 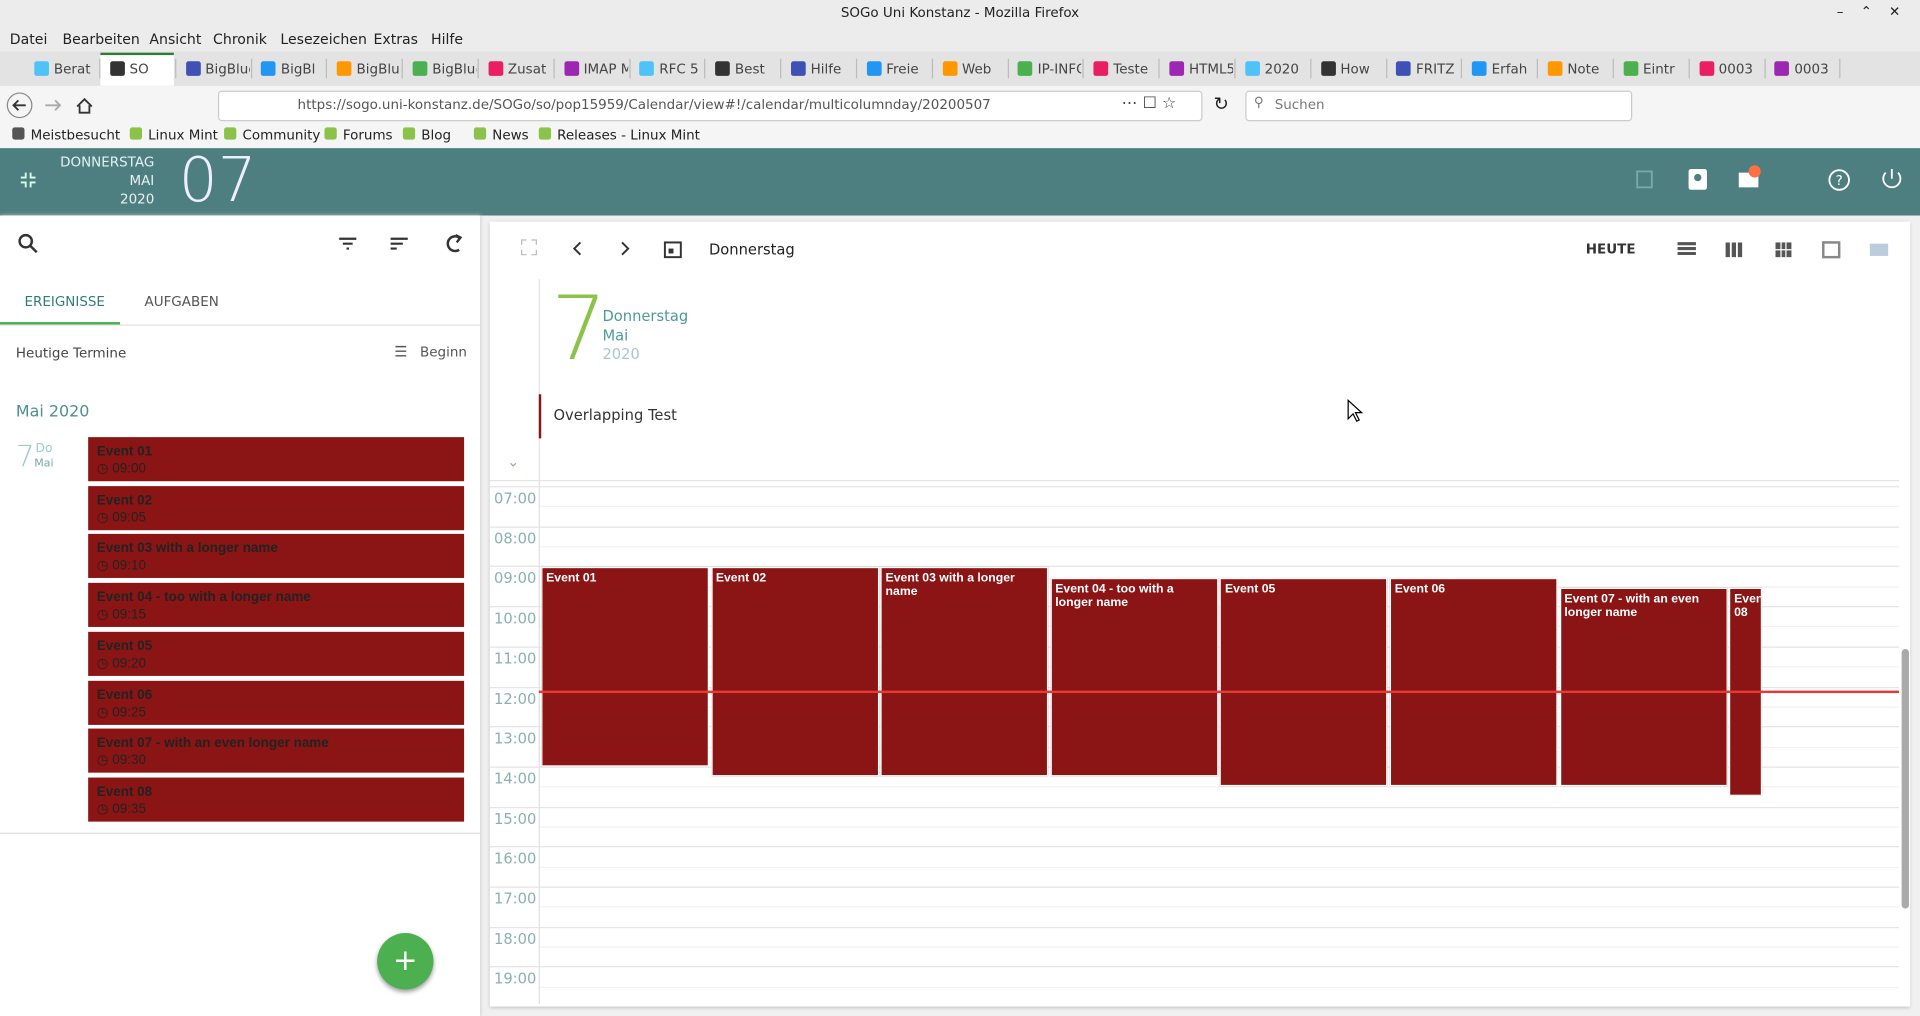 What do you see at coordinates (826, 69) in the screenshot?
I see `tab: Hilfe` at bounding box center [826, 69].